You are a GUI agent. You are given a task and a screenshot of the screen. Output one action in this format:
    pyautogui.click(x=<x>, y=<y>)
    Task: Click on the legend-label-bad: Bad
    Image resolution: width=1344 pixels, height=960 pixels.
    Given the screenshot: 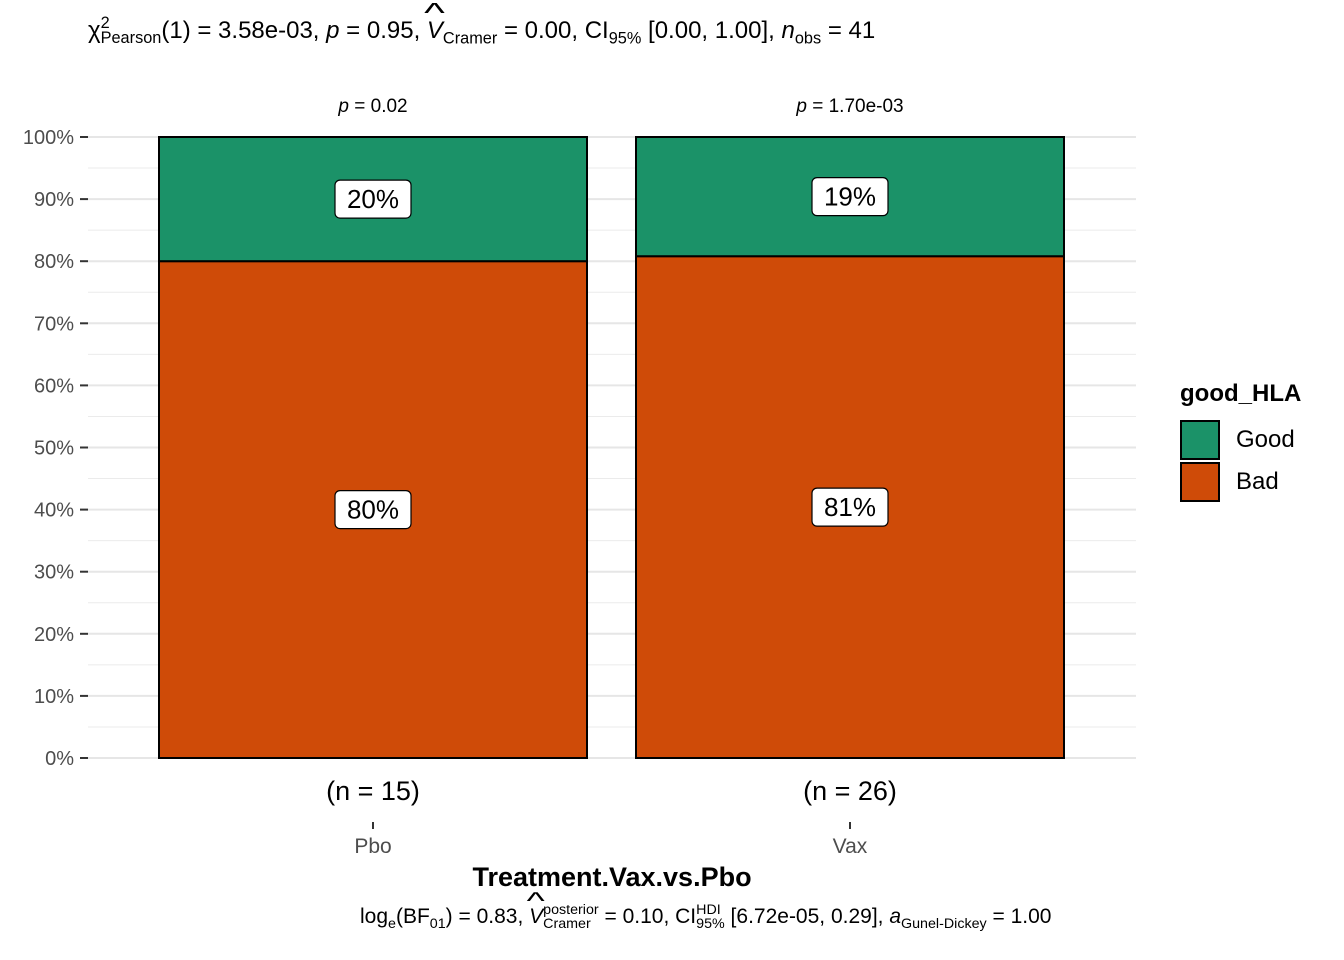 What is the action you would take?
    pyautogui.click(x=1257, y=481)
    